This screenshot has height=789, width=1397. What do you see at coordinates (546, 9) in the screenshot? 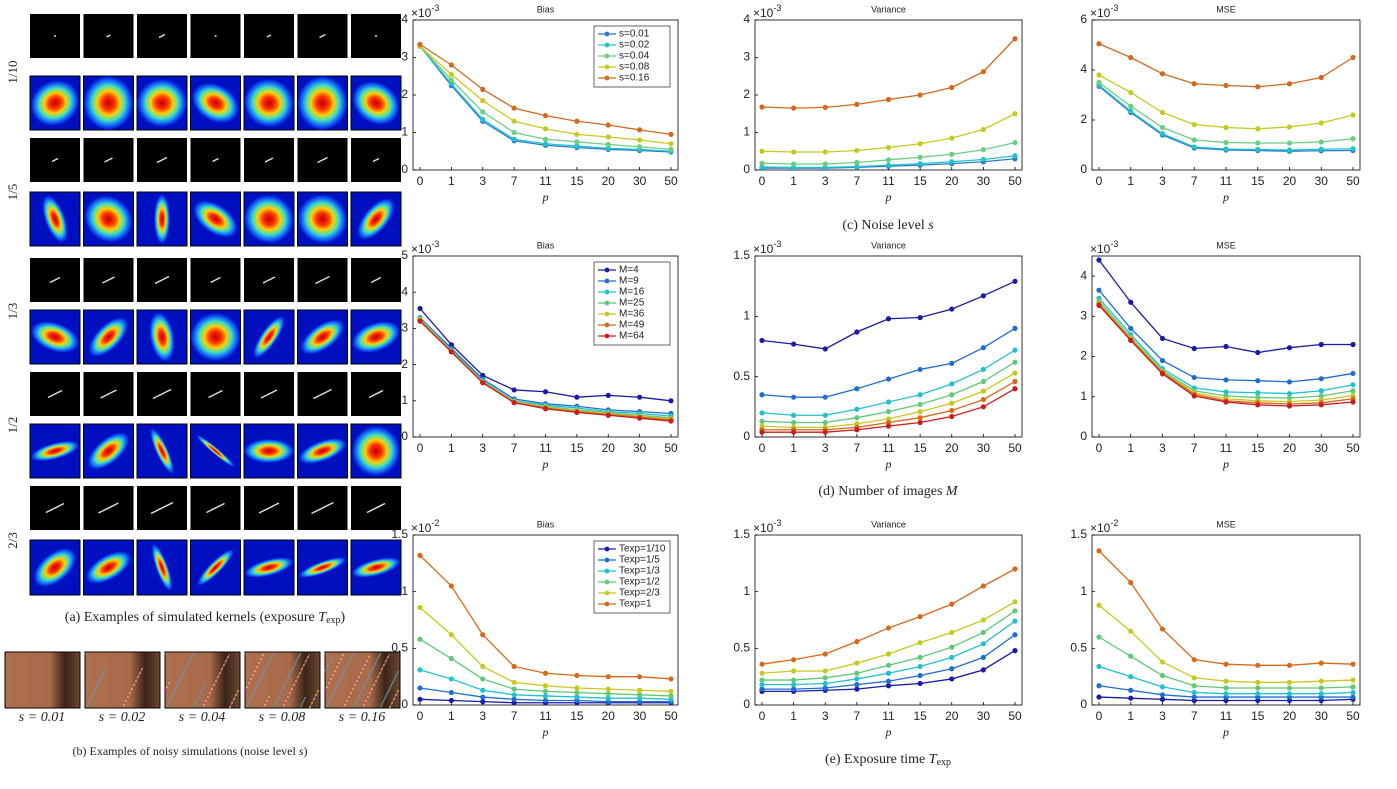
I see `chart-title: Bias` at bounding box center [546, 9].